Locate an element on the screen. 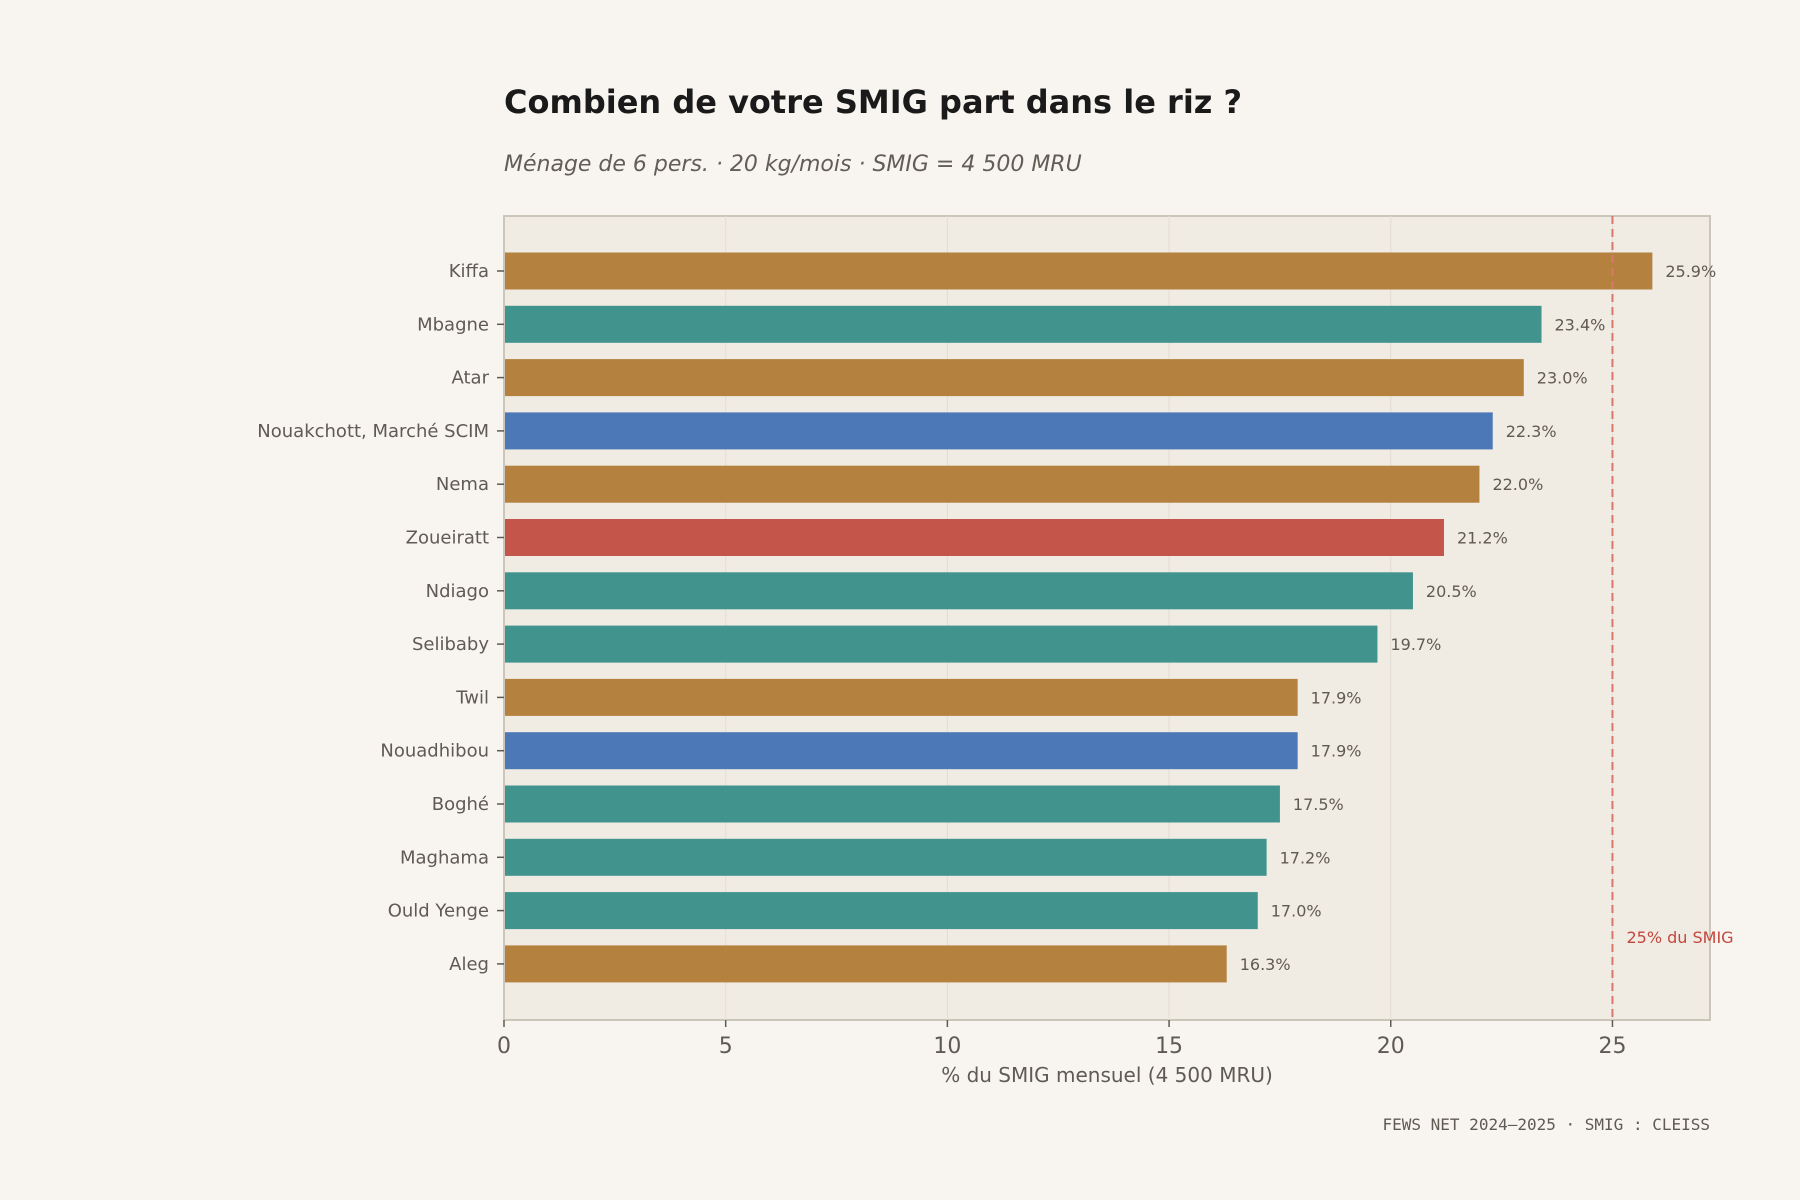 The image size is (1800, 1200). y-tick-label: Maghama is located at coordinates (444, 857).